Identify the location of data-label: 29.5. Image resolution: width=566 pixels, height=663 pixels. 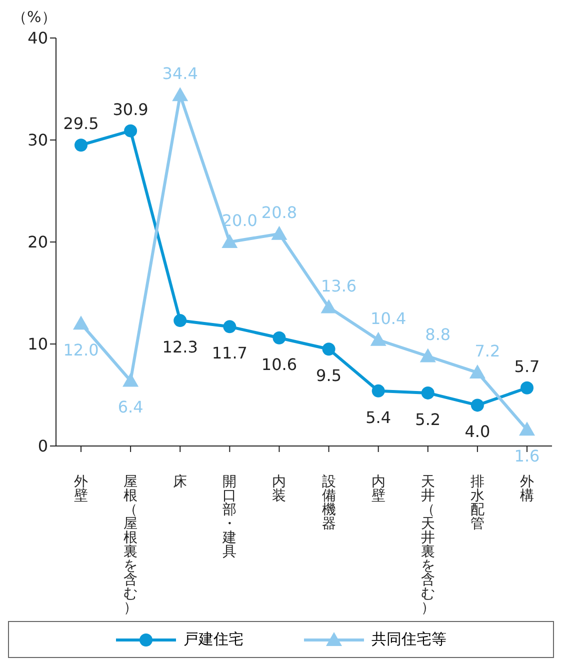
(81, 124).